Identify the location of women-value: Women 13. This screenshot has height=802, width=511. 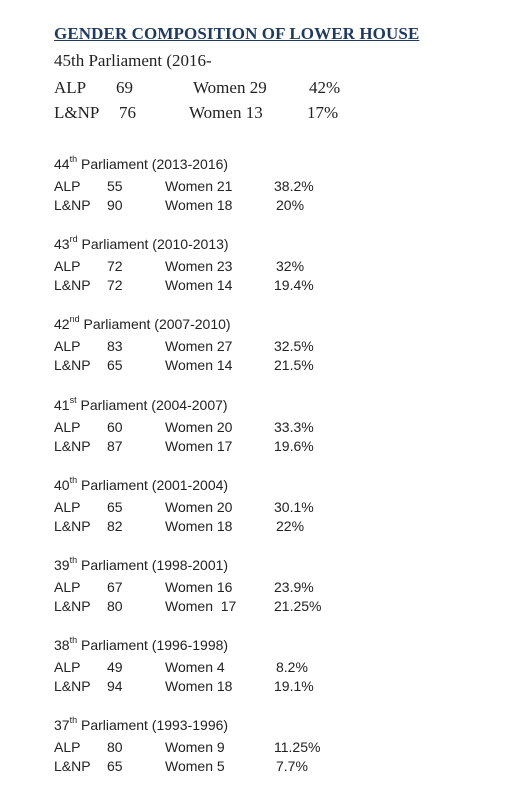
(226, 112).